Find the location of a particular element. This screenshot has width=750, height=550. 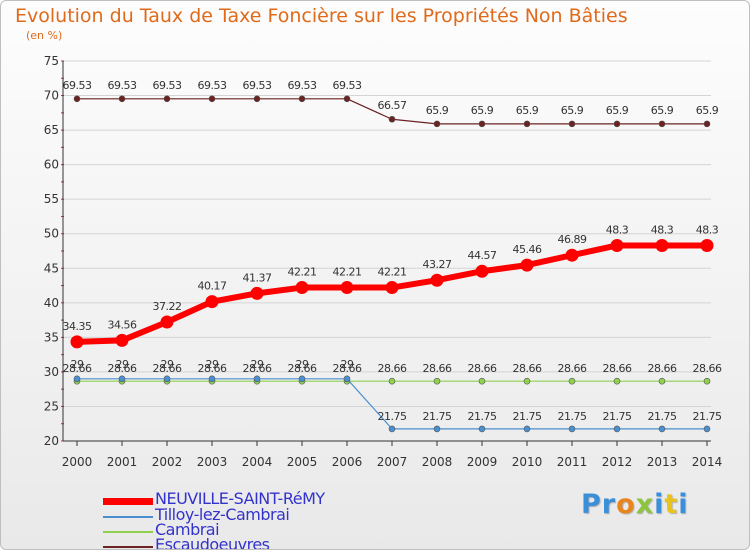

data-label: 46.89 is located at coordinates (572, 239).